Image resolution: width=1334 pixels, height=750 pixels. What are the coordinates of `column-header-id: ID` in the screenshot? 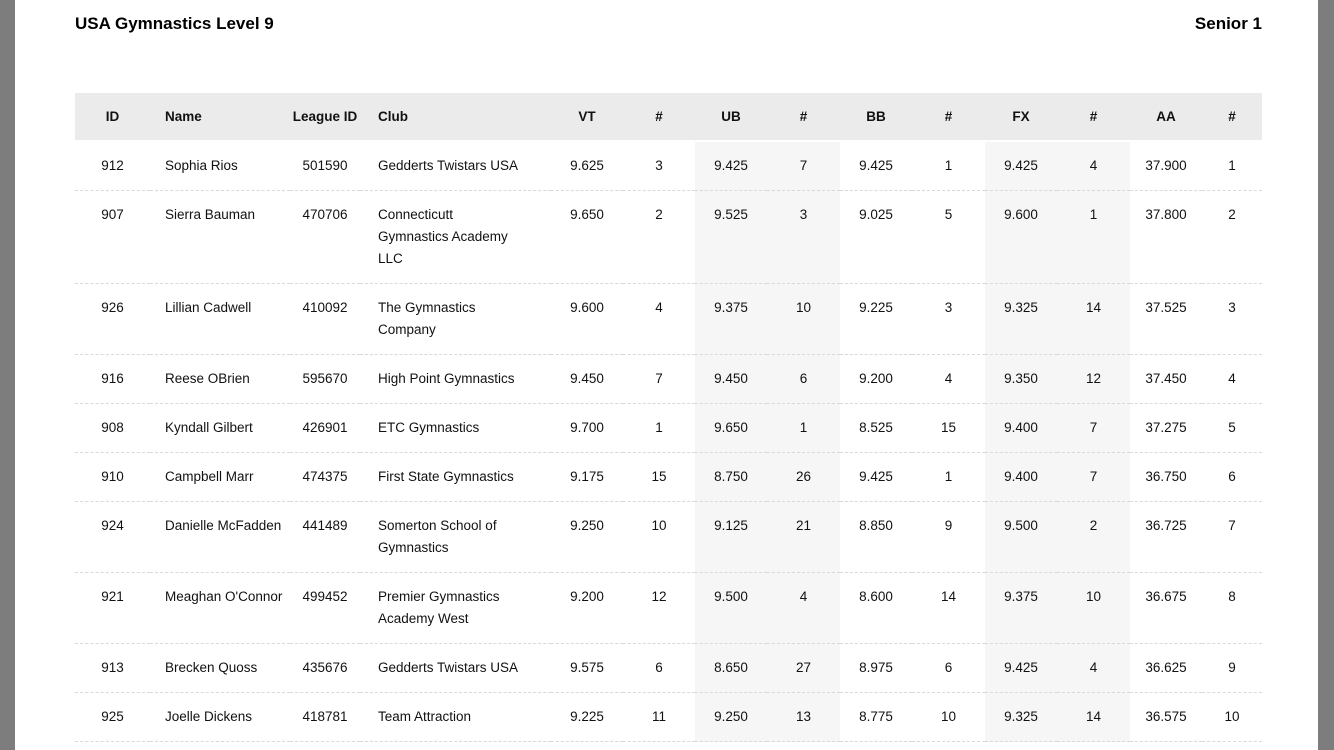 It's located at (112, 117).